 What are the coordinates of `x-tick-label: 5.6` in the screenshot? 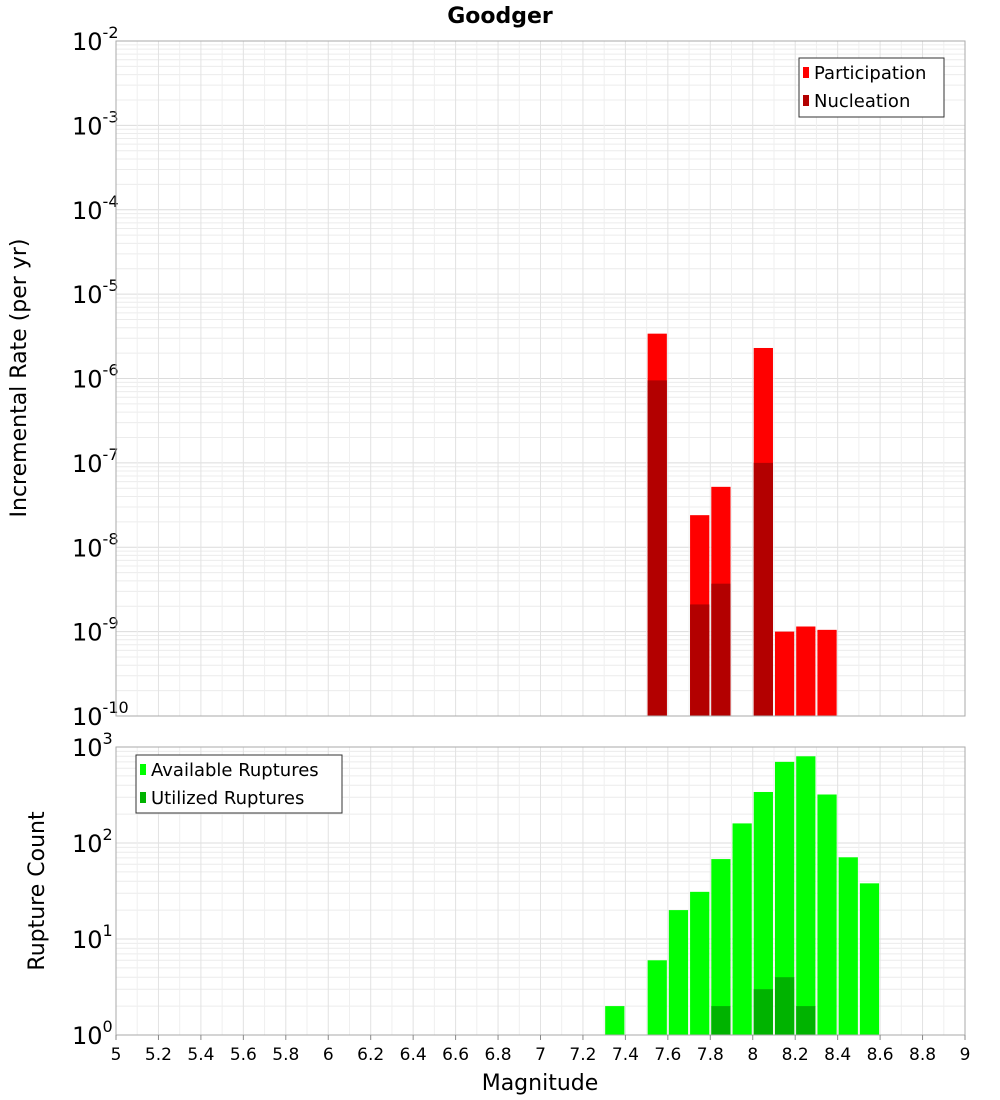 It's located at (243, 1055).